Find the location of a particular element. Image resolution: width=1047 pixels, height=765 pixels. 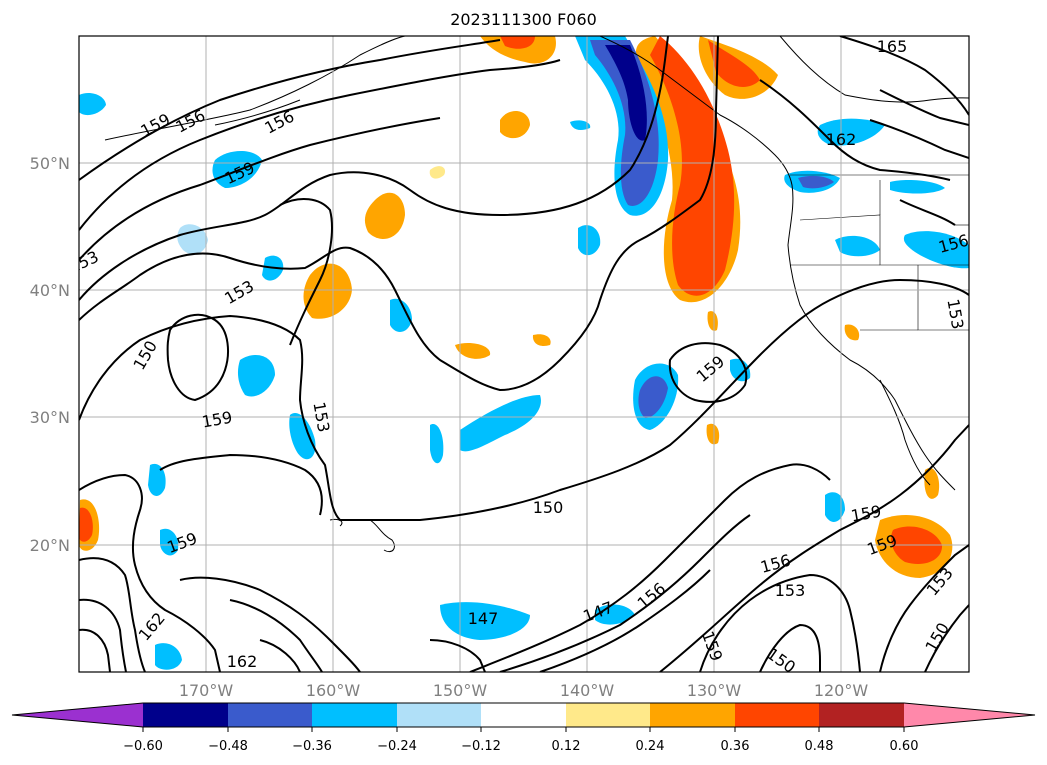

colorbar-tick-label: 0.60 is located at coordinates (904, 746).